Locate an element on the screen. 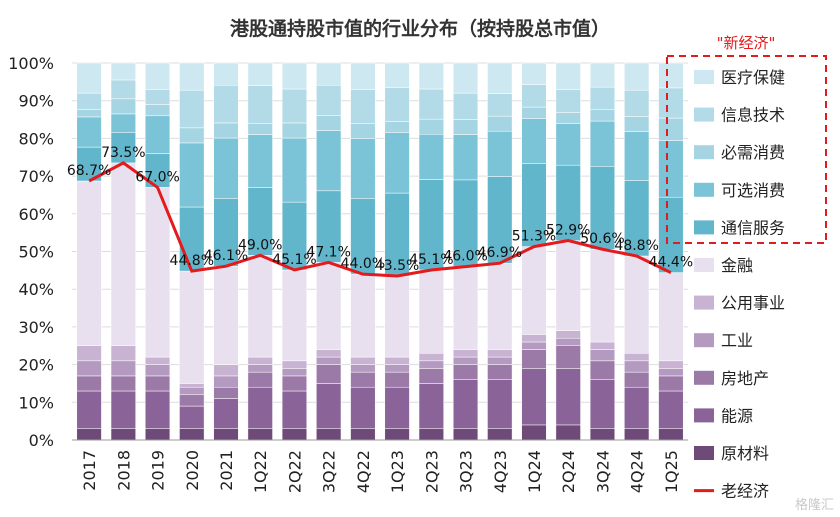  x-tick-label: 3Q23 is located at coordinates (466, 471).